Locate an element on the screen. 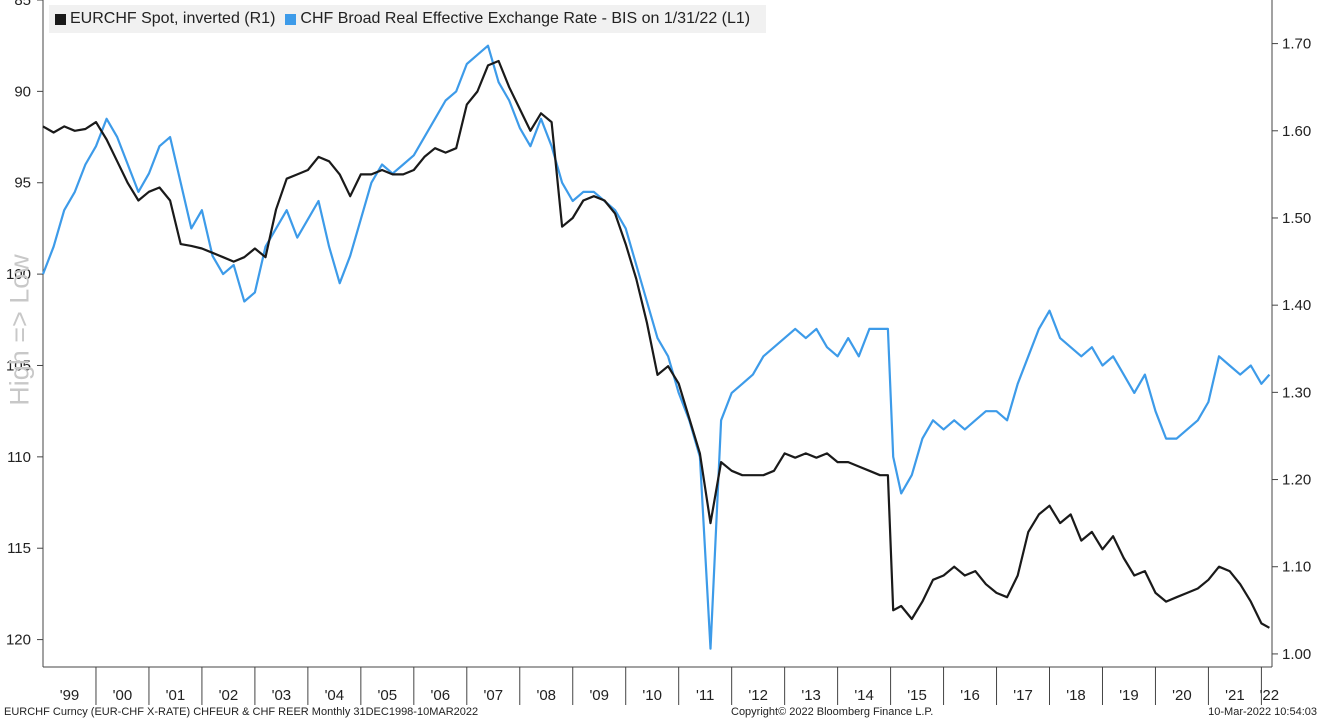 This screenshot has height=722, width=1323. x-tick-label: '20 is located at coordinates (1182, 695).